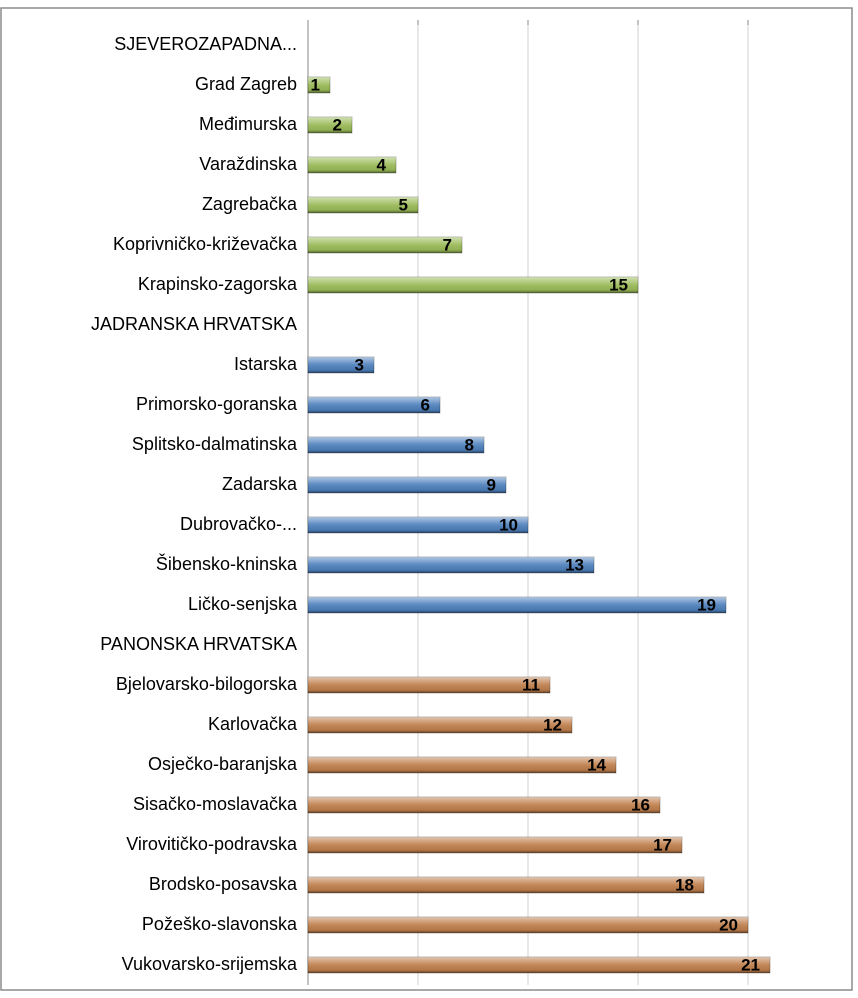  I want to click on y-tick-label: Grad Zagreb, so click(246, 84).